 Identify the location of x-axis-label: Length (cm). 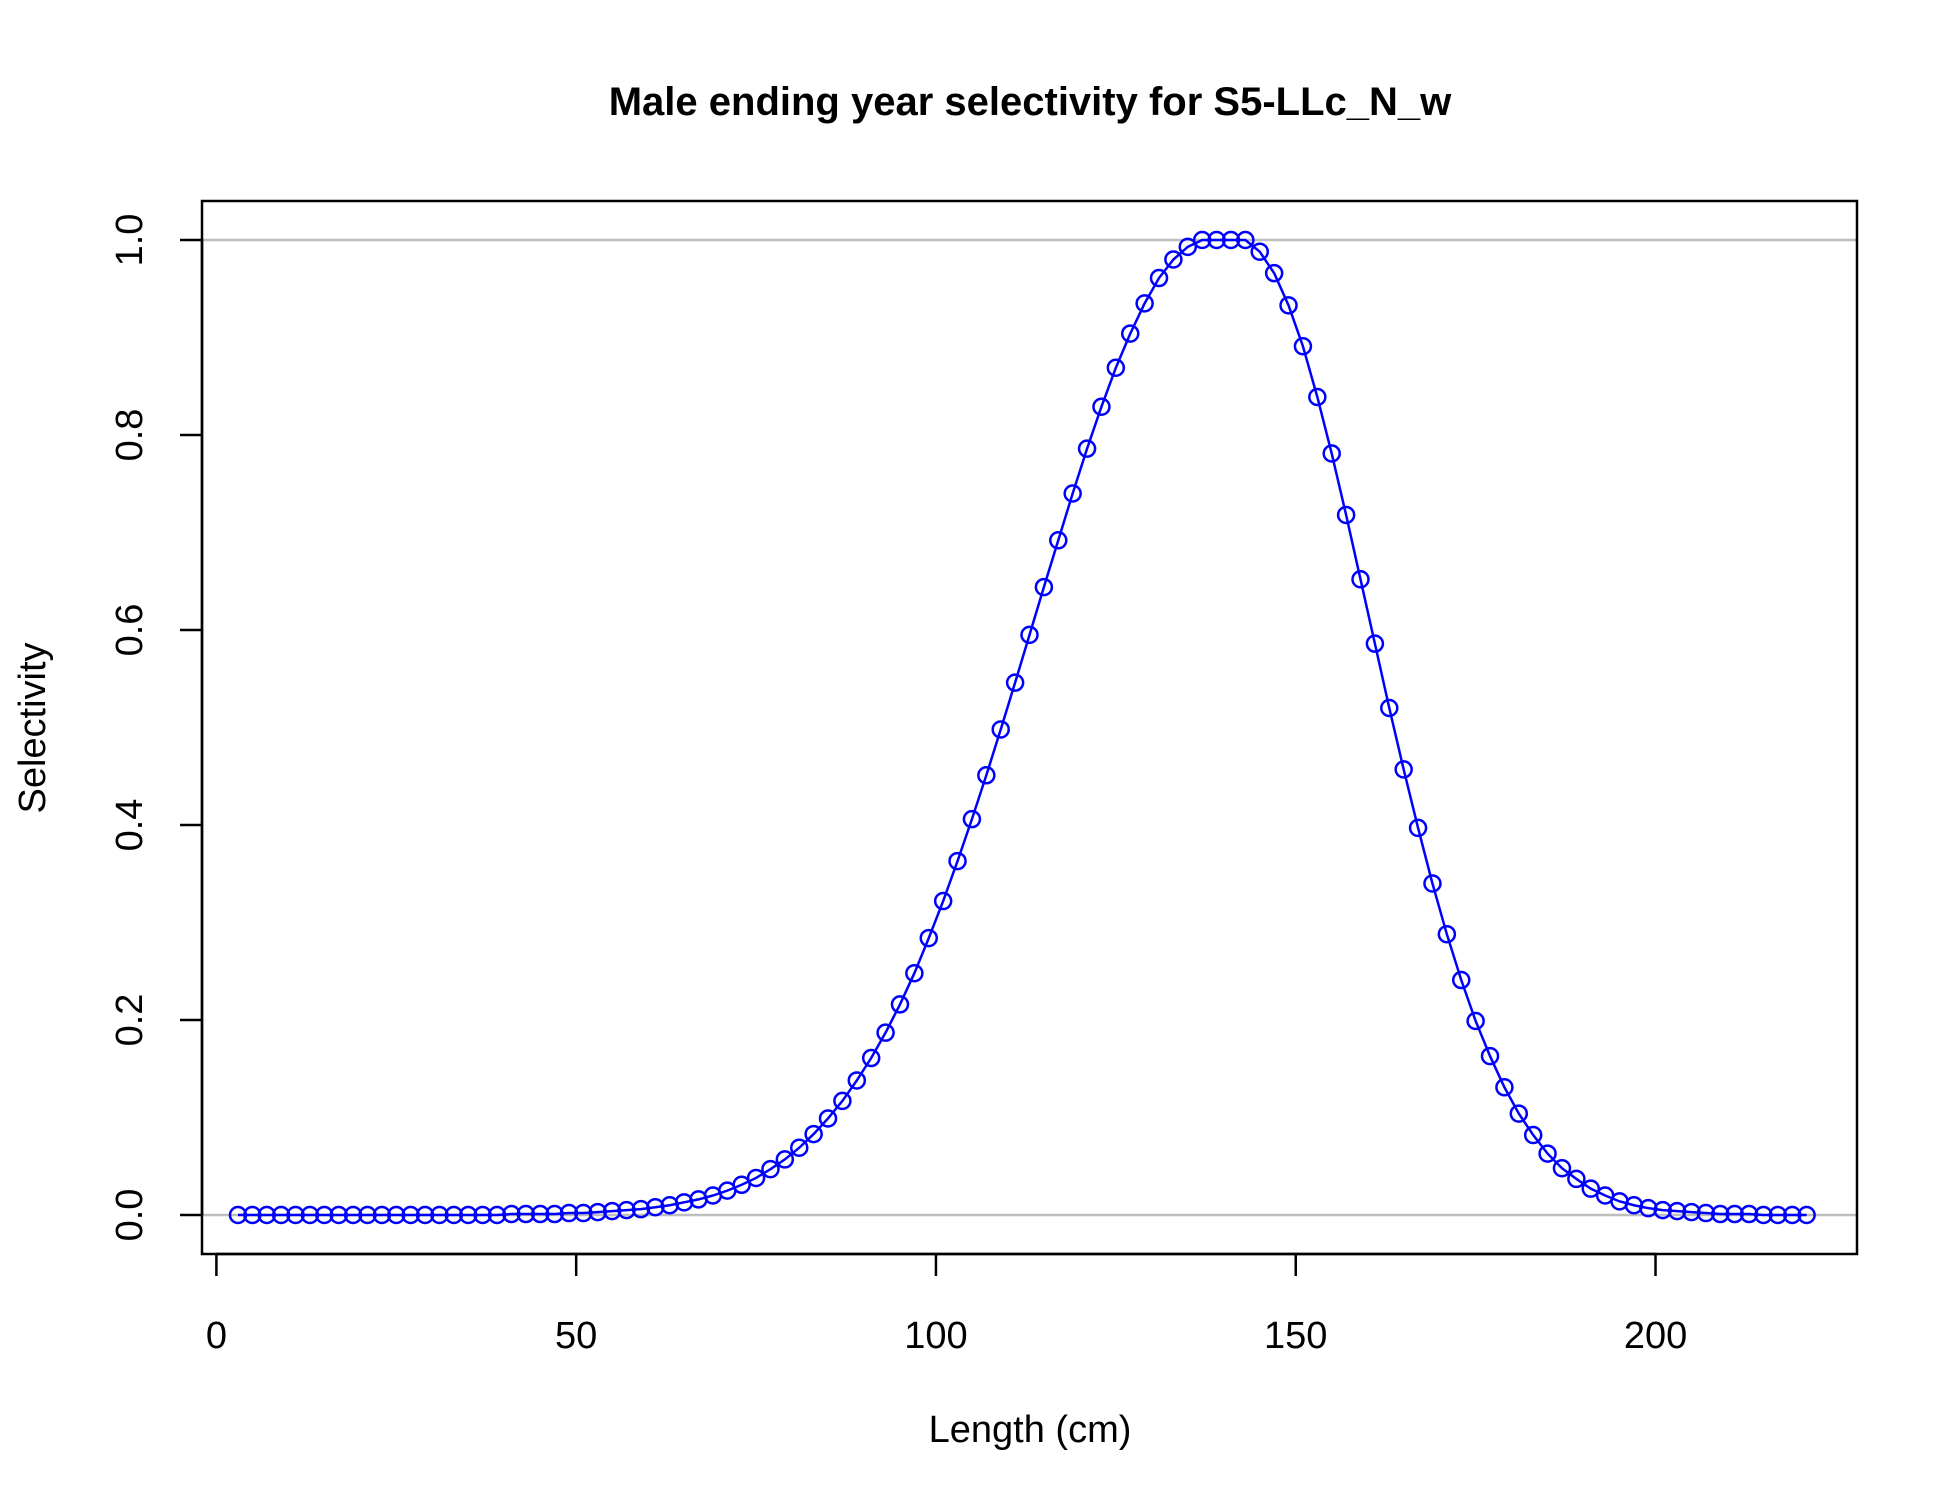
(1030, 1430).